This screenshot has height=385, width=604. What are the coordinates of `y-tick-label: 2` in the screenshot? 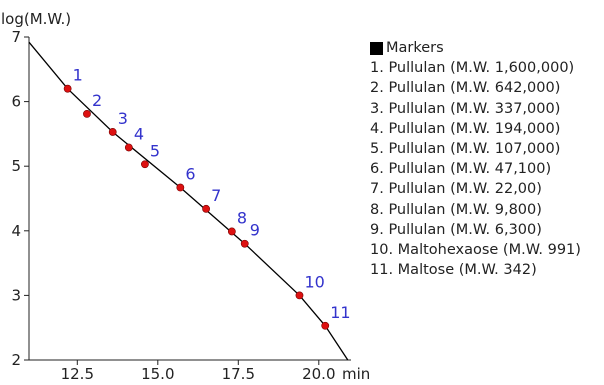 It's located at (16, 360).